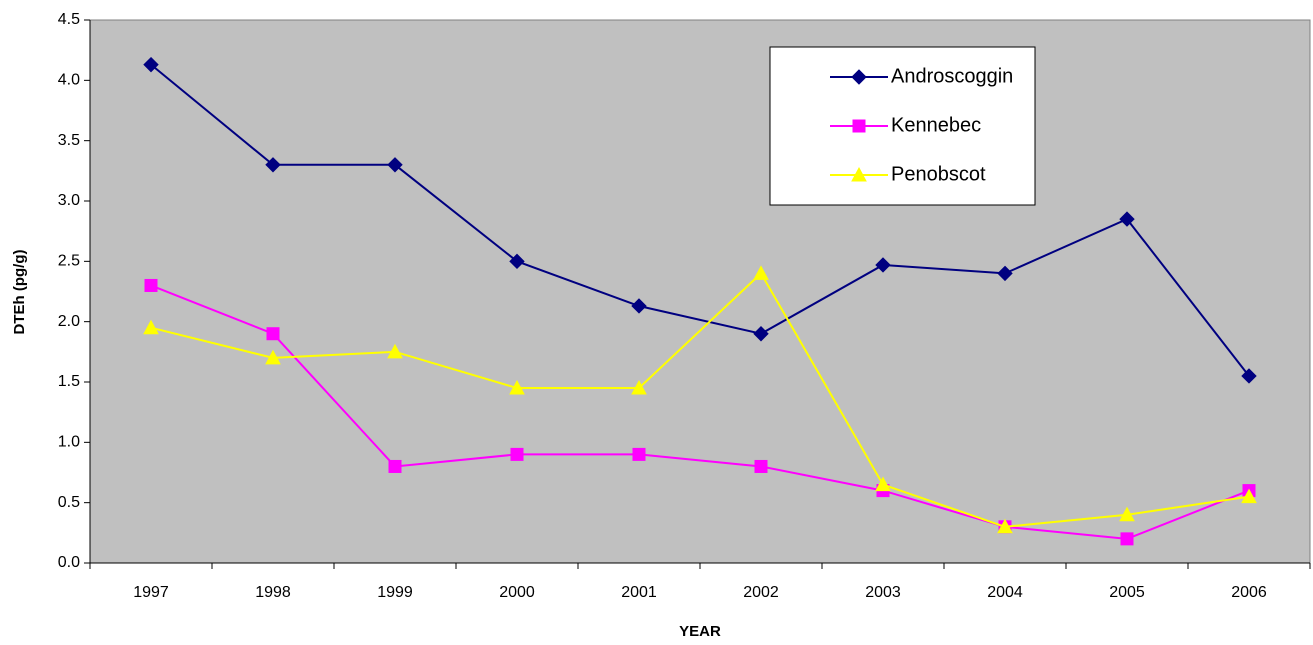 The image size is (1313, 645). Describe the element at coordinates (938, 174) in the screenshot. I see `legend-label: Penobscot` at that location.